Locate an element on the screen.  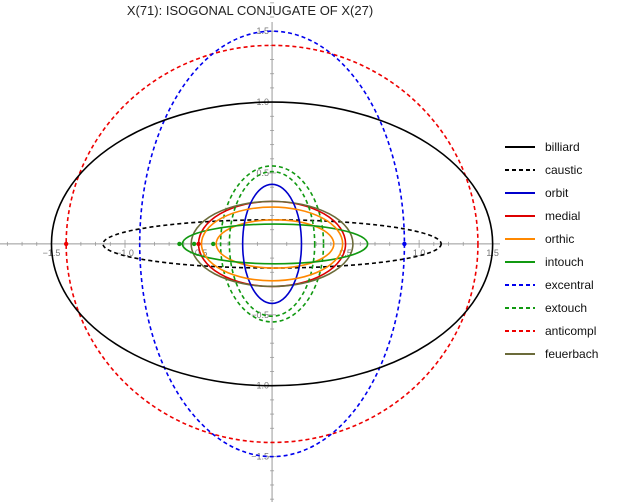
curve-feuerbach is located at coordinates (272, 244).